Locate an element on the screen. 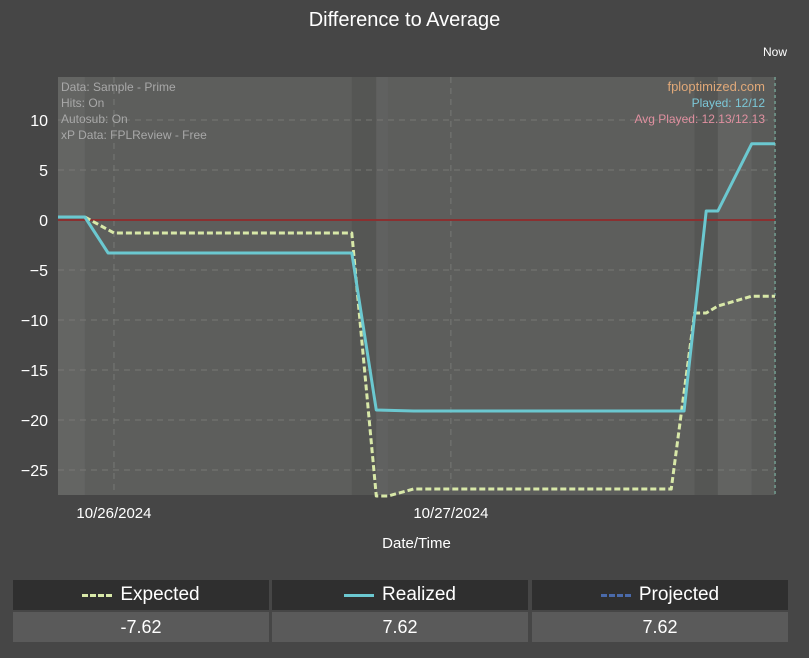 This screenshot has height=658, width=809. info-left-line: Autosub: On is located at coordinates (94, 119).